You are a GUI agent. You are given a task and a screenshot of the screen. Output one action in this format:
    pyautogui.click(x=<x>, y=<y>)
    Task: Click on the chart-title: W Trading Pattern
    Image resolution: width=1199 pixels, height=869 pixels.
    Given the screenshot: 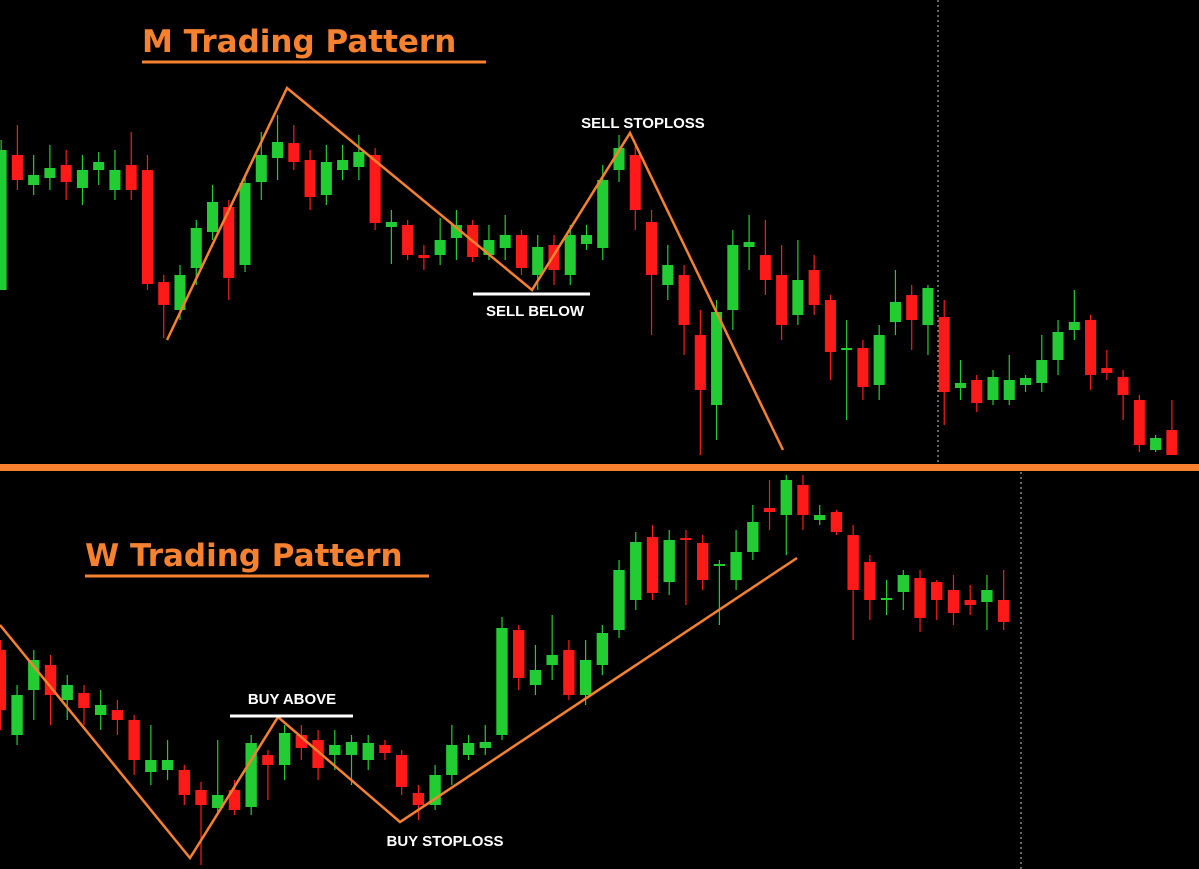 What is the action you would take?
    pyautogui.click(x=244, y=556)
    